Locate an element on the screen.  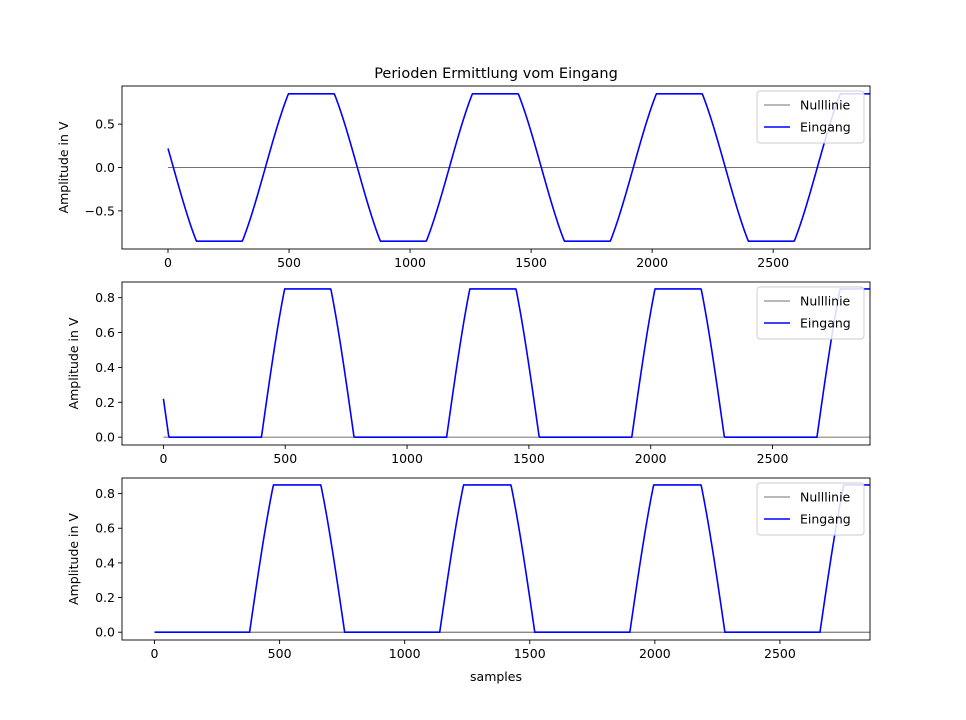
x-axis-label: samples is located at coordinates (496, 676).